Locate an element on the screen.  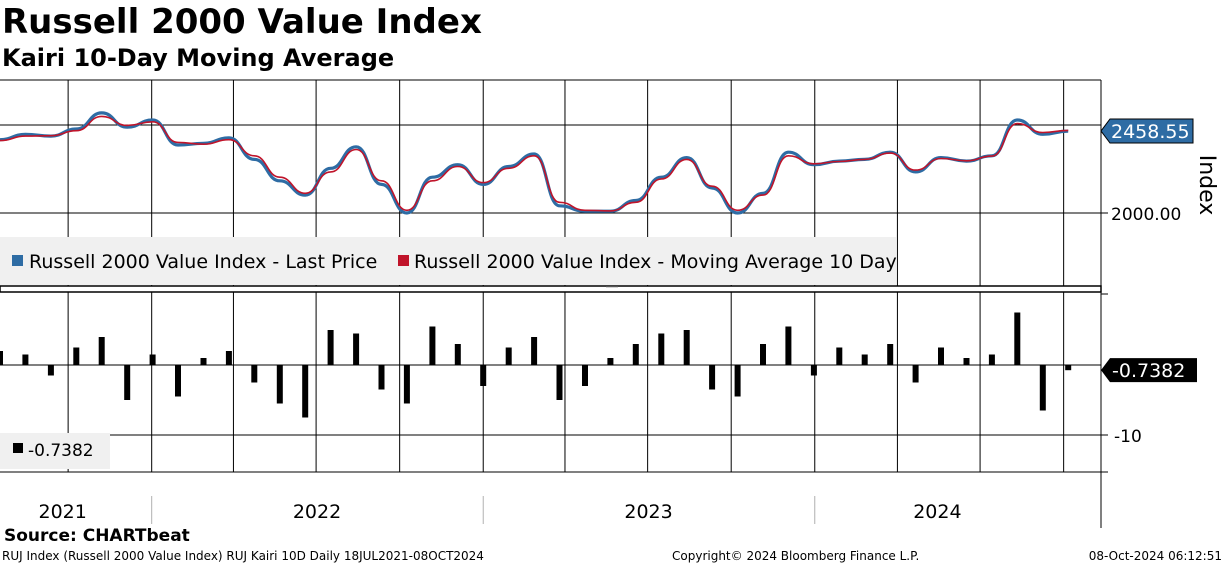
footer-timestamp: 08-Oct-2024 06:12:51 is located at coordinates (1155, 556).